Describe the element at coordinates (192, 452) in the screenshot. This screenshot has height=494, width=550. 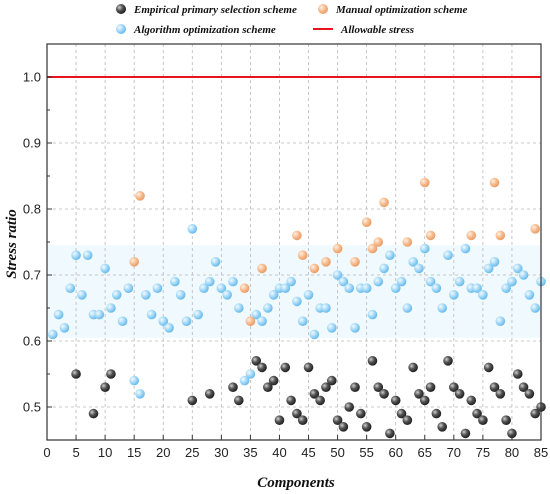
I see `x-tick-label: 25` at that location.